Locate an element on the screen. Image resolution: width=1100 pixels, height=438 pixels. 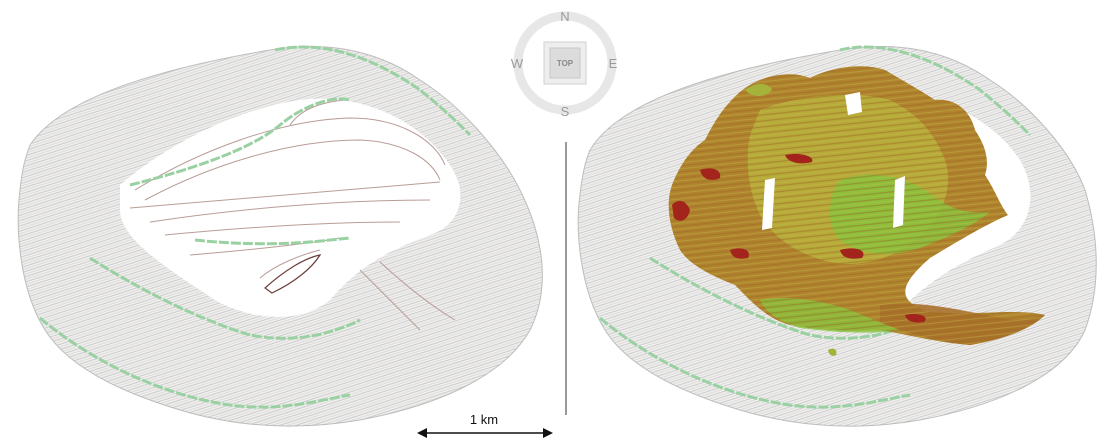
scale-bar-right-arrow is located at coordinates (548, 433).